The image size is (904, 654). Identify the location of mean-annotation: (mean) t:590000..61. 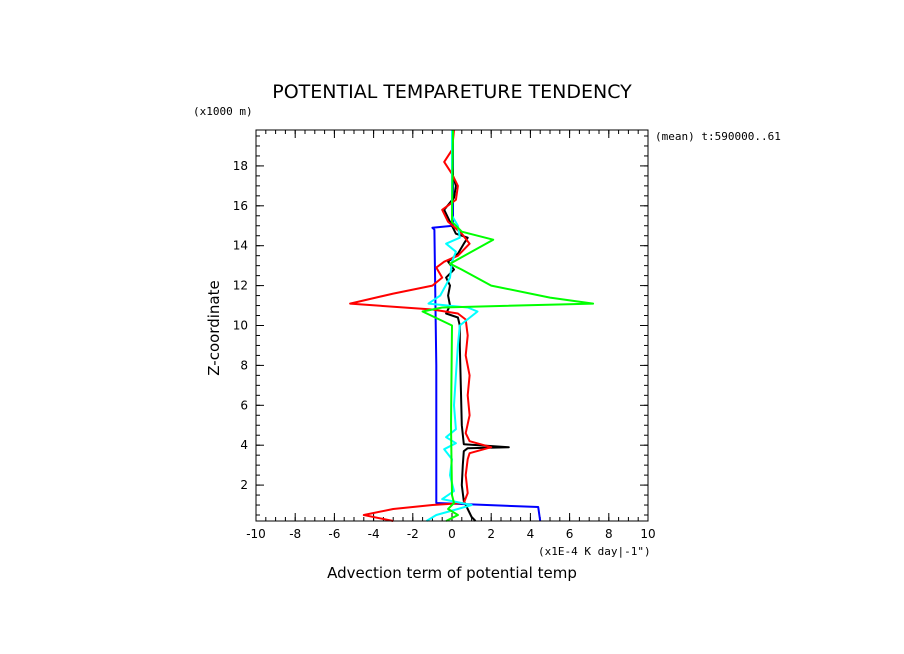
(718, 136).